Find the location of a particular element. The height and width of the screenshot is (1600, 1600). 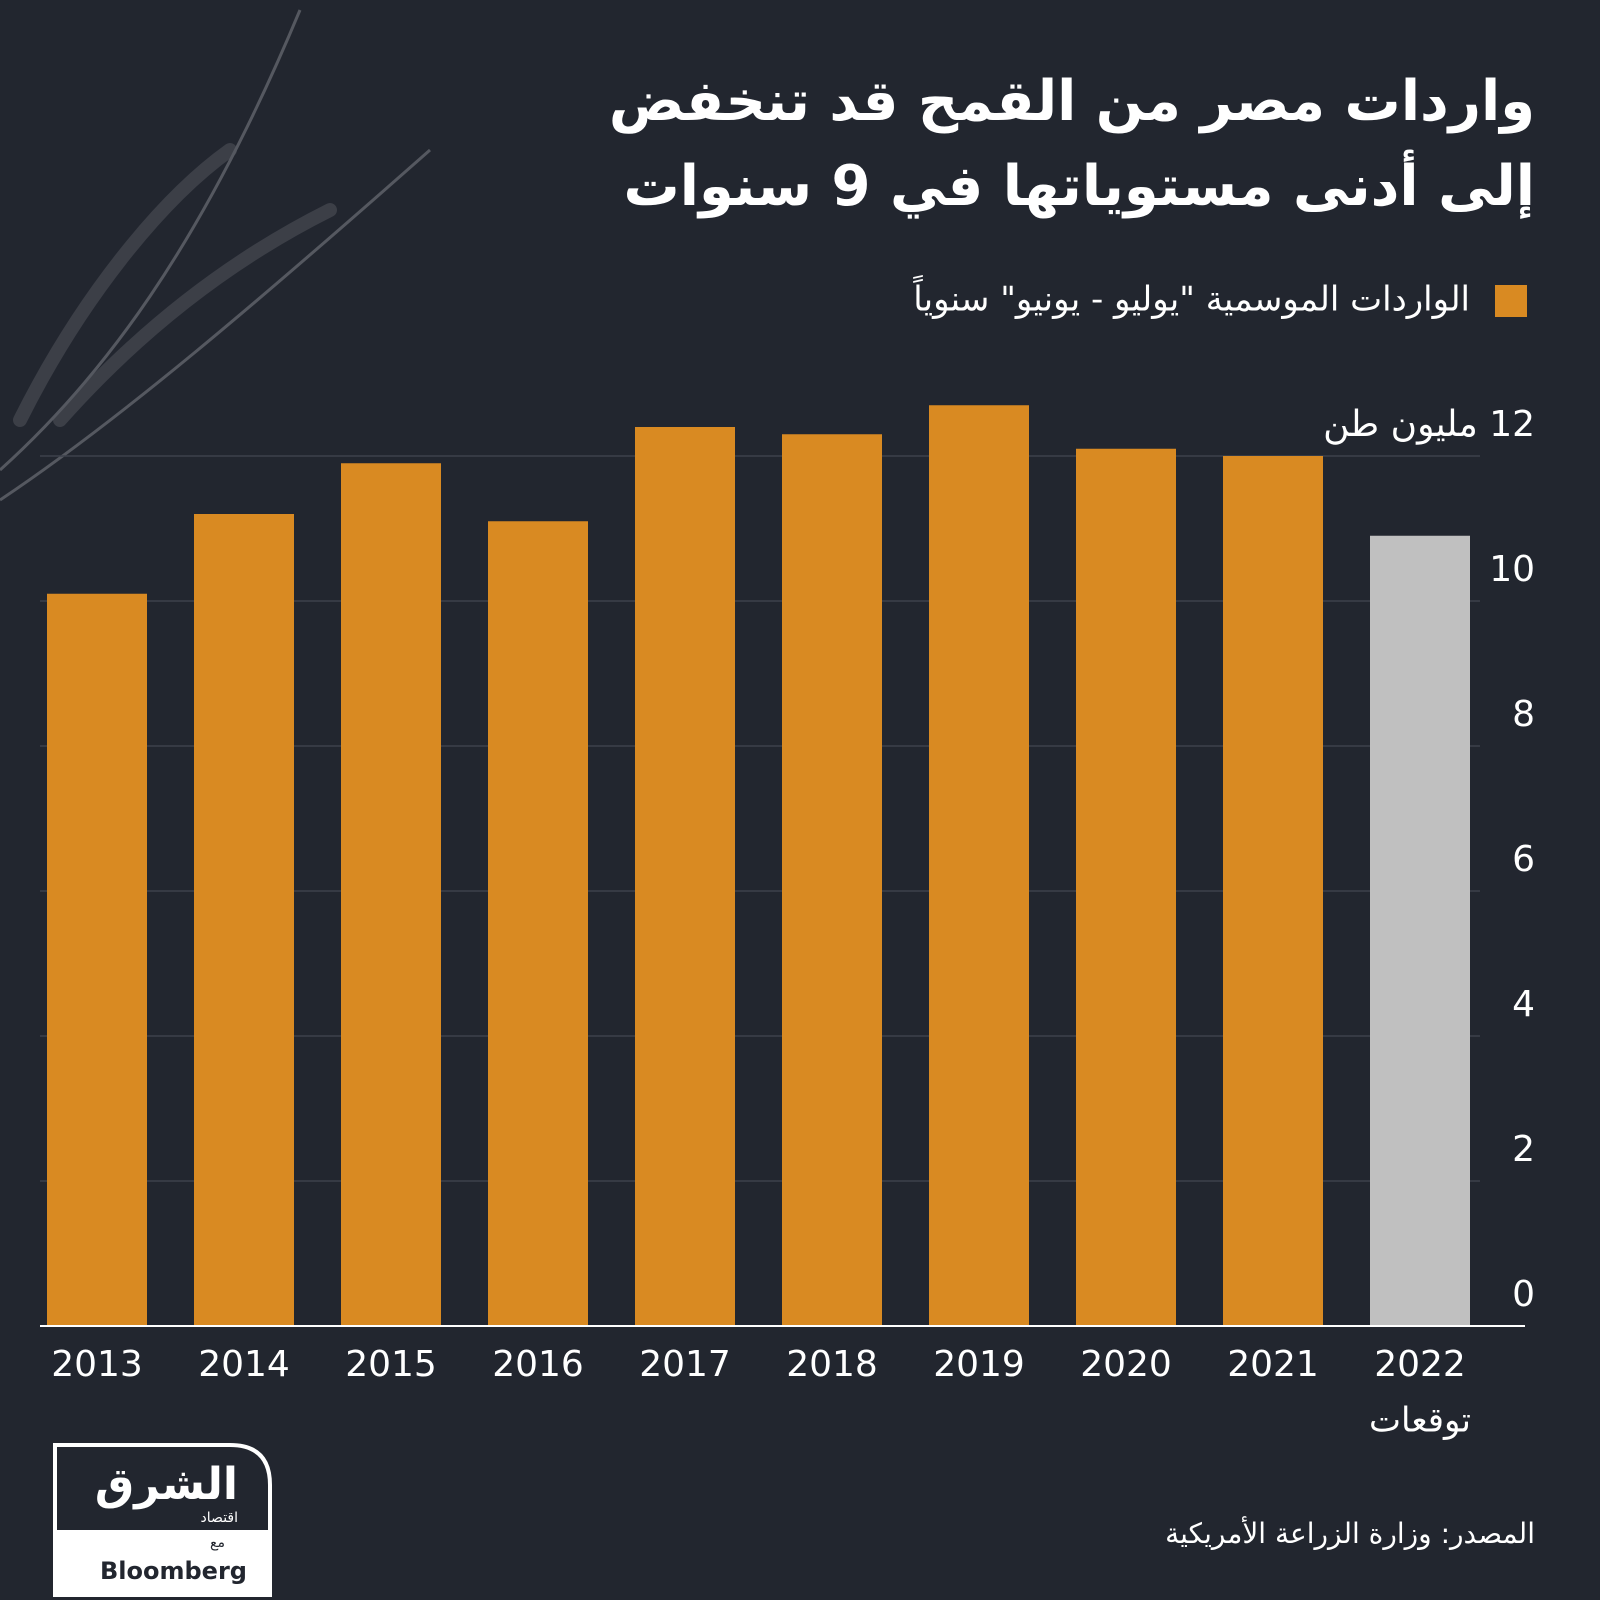

annotation: توقعات is located at coordinates (1420, 1421).